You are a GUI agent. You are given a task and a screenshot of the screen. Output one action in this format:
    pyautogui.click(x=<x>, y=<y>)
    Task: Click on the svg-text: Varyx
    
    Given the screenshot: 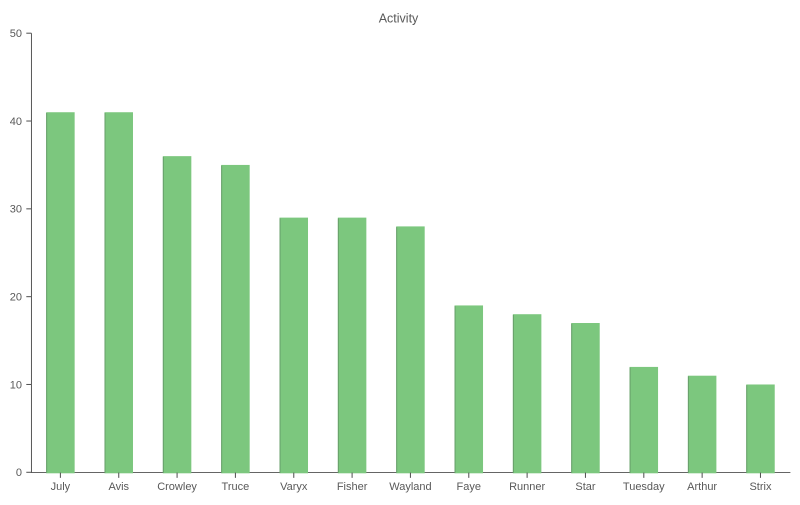 What is the action you would take?
    pyautogui.click(x=294, y=487)
    